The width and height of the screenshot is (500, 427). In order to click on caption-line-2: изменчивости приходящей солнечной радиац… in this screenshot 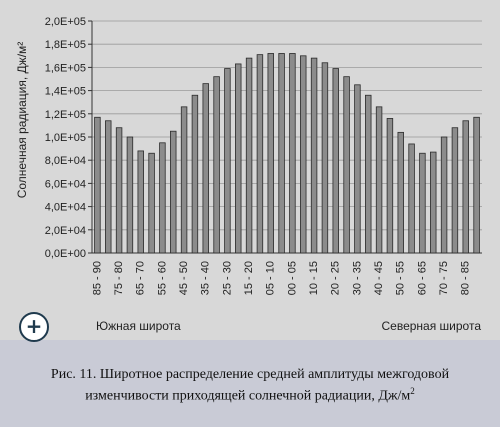, I will do `click(250, 395)`.